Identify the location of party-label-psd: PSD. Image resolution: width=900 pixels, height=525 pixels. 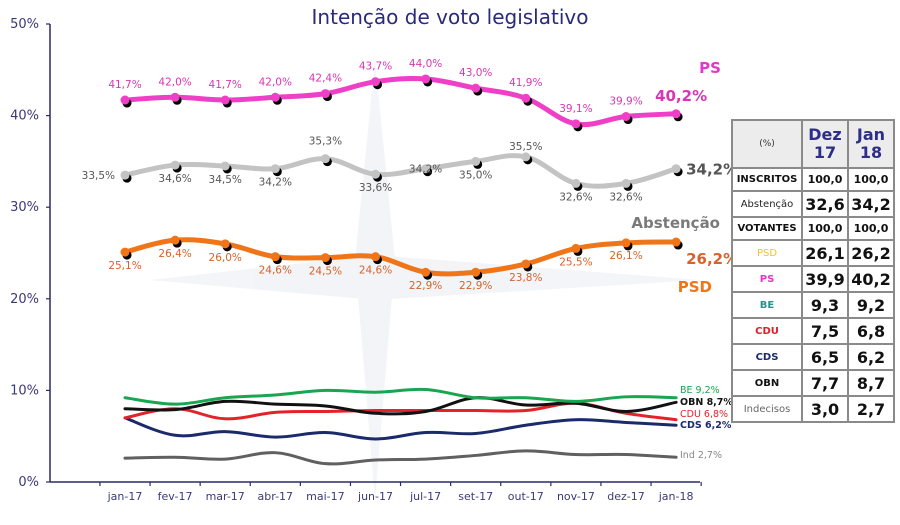
(695, 287).